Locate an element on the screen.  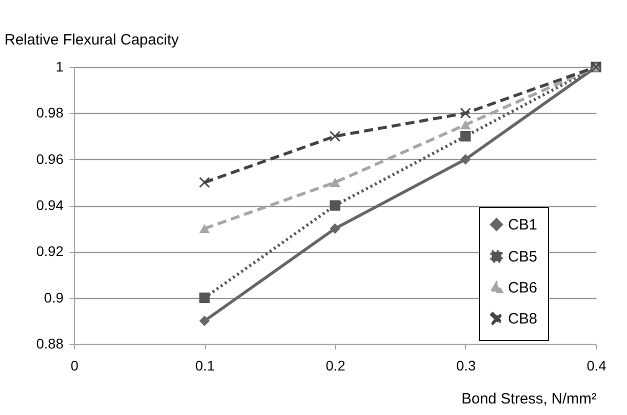
x-tick-label: 0.3 is located at coordinates (466, 366).